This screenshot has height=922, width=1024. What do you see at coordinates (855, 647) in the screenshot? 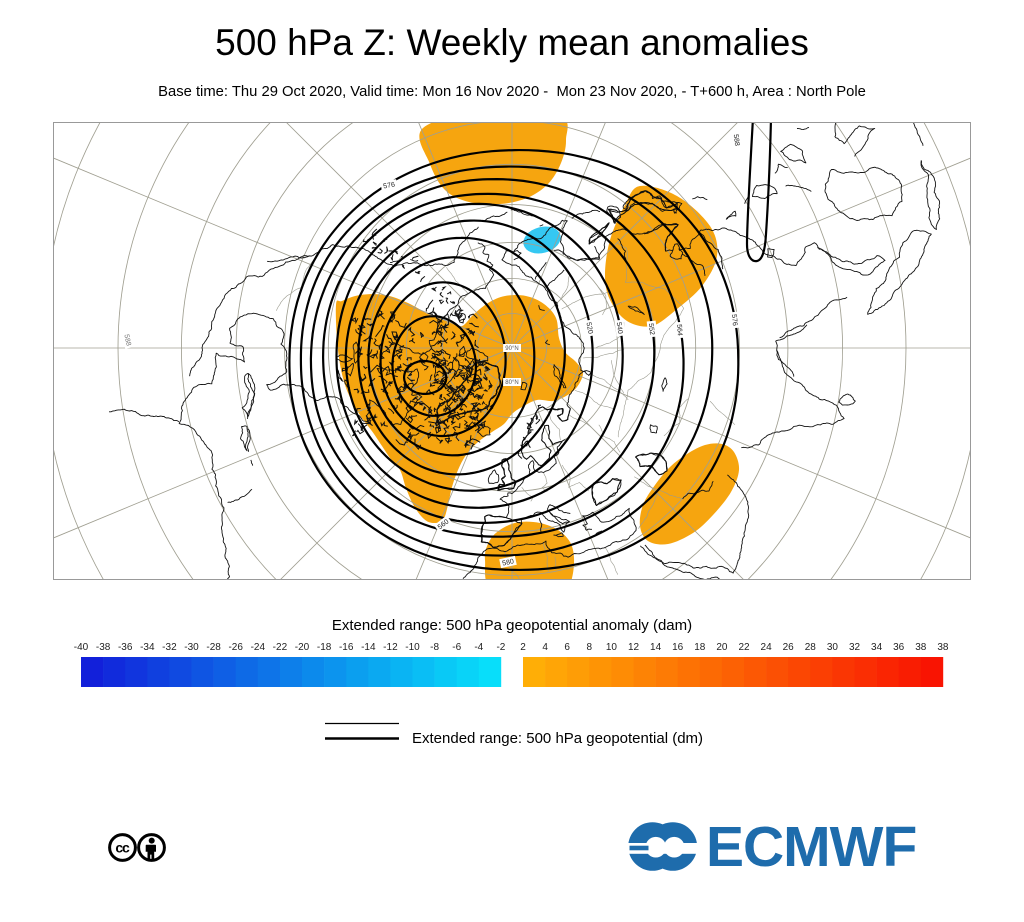
I see `svg-text: 32` at bounding box center [855, 647].